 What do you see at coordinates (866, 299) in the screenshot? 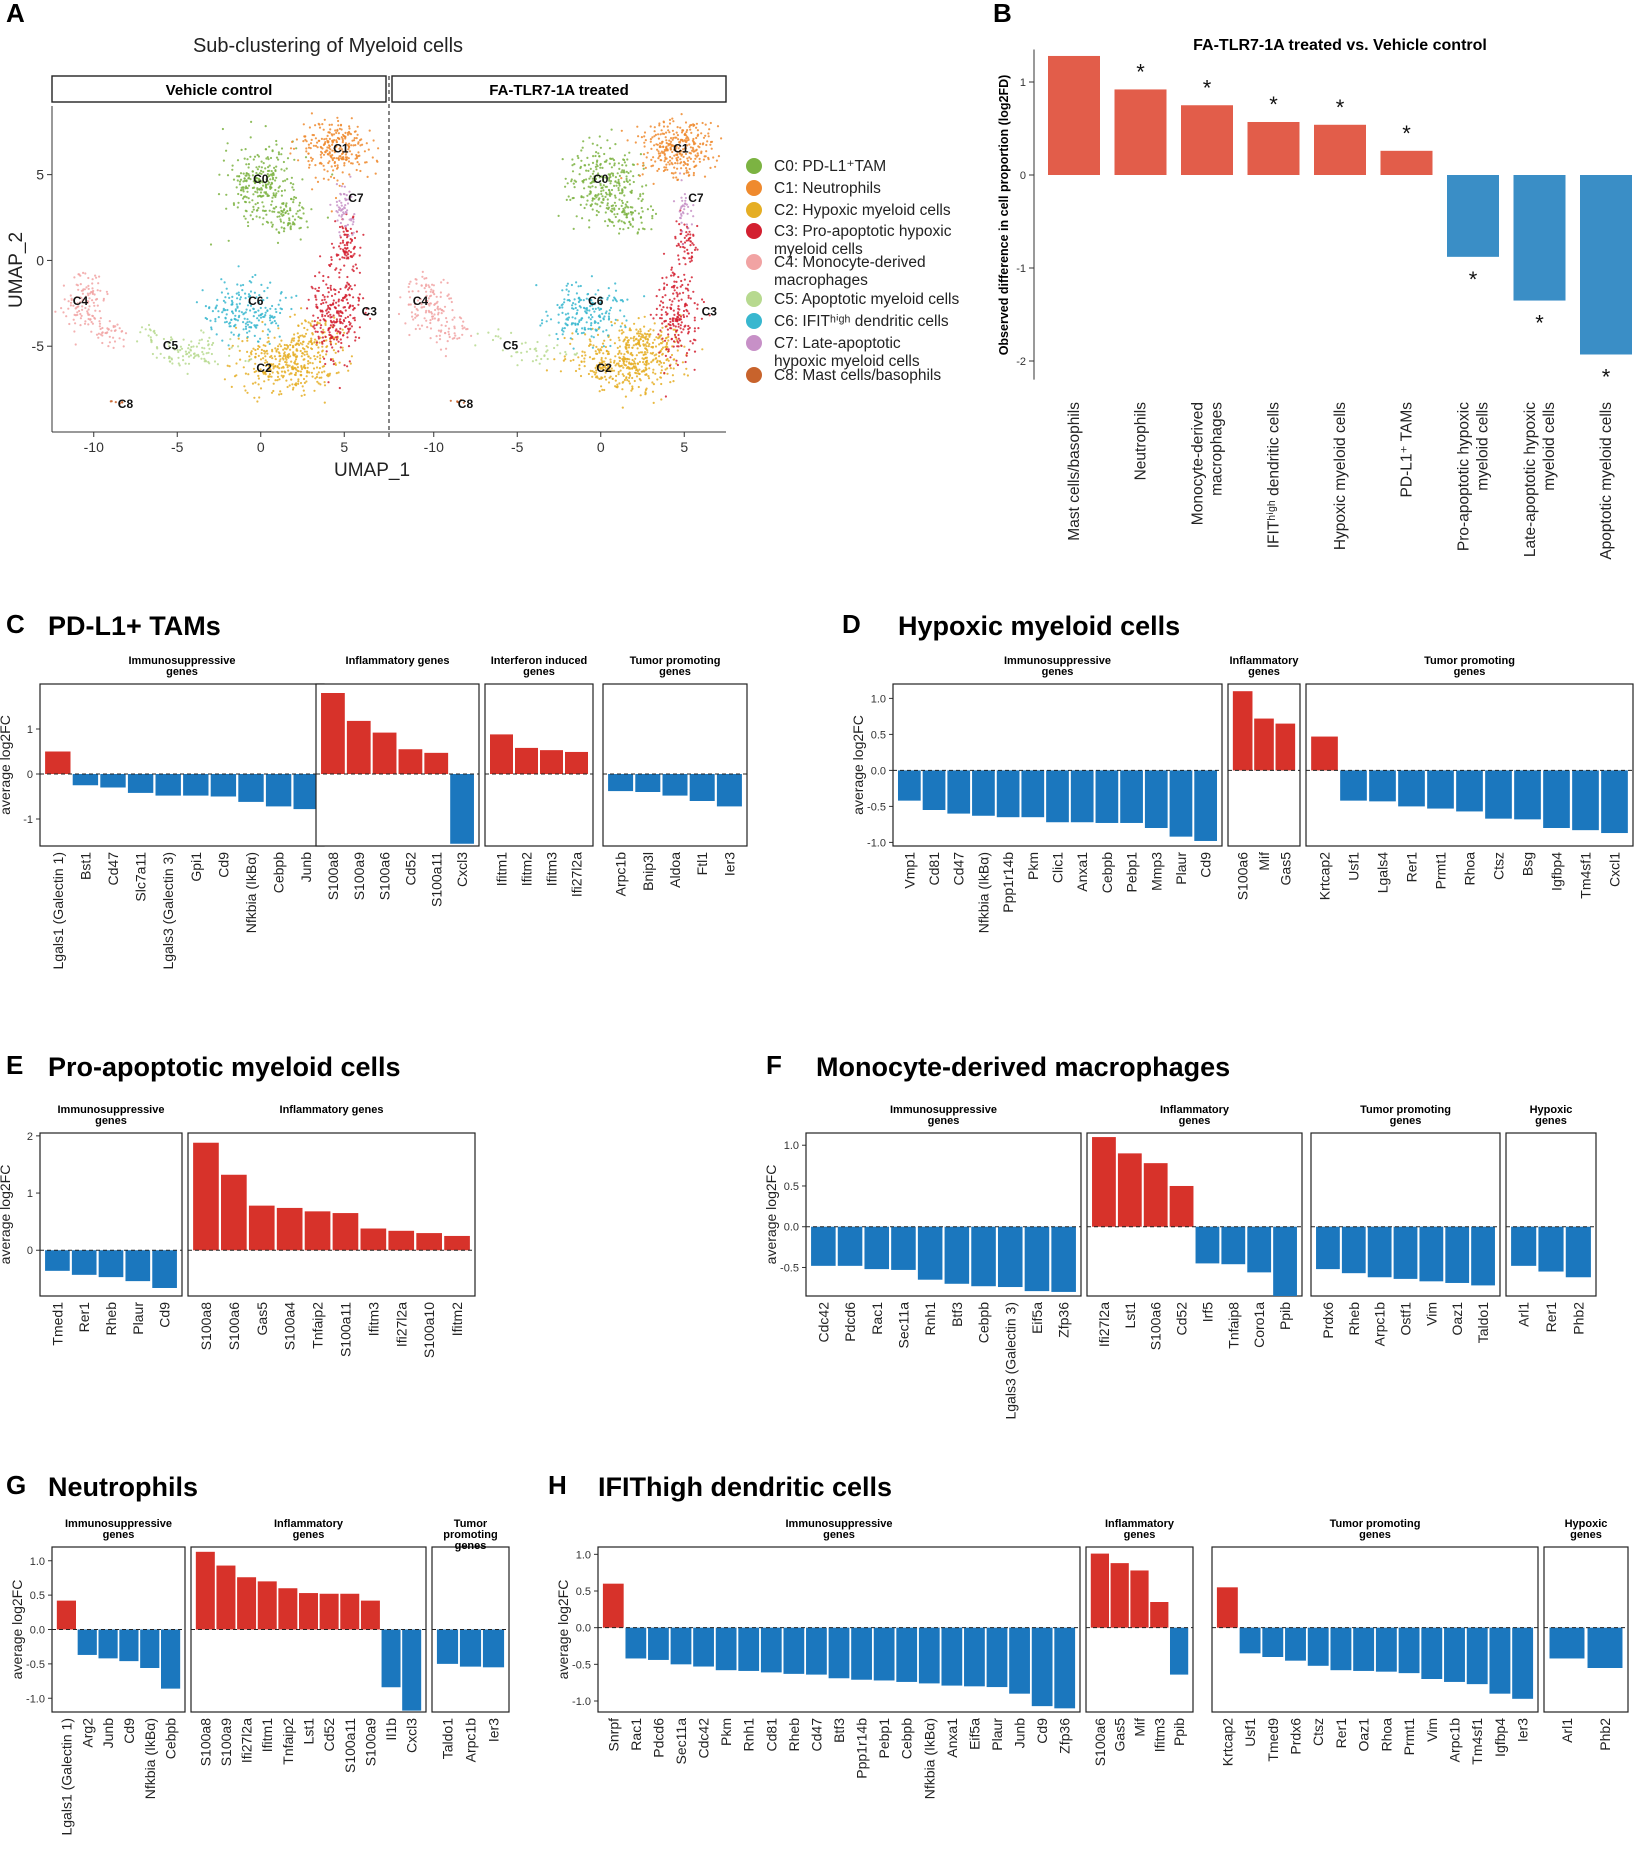
I see `legend-label-c5: C5: Apoptotic myeloid cells` at bounding box center [866, 299].